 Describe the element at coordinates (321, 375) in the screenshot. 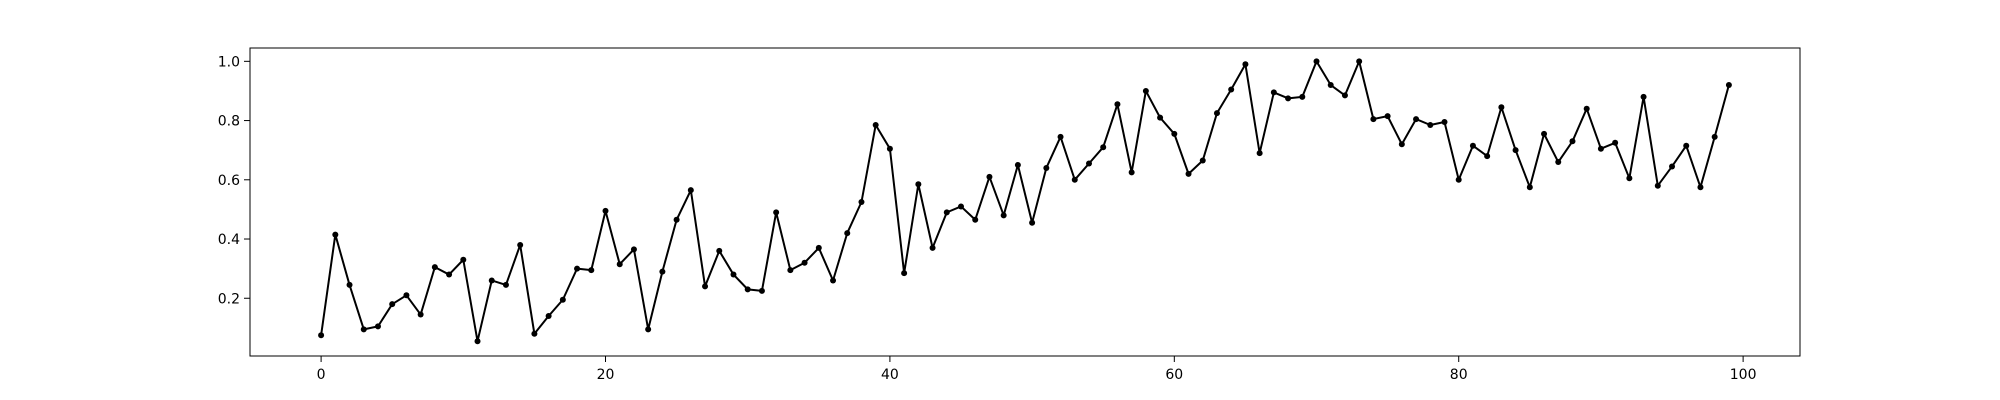

I see `x-tick-label: 0` at that location.